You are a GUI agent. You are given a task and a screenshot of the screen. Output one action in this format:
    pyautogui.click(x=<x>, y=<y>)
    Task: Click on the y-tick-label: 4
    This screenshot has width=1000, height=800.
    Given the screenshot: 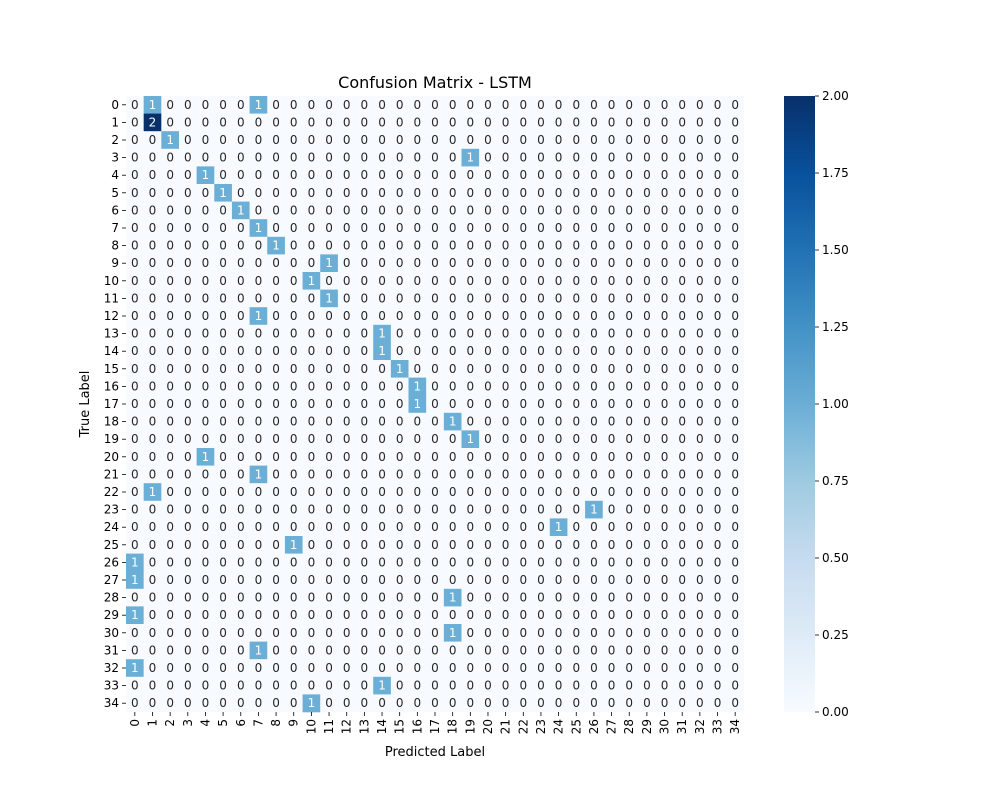 What is the action you would take?
    pyautogui.click(x=115, y=175)
    